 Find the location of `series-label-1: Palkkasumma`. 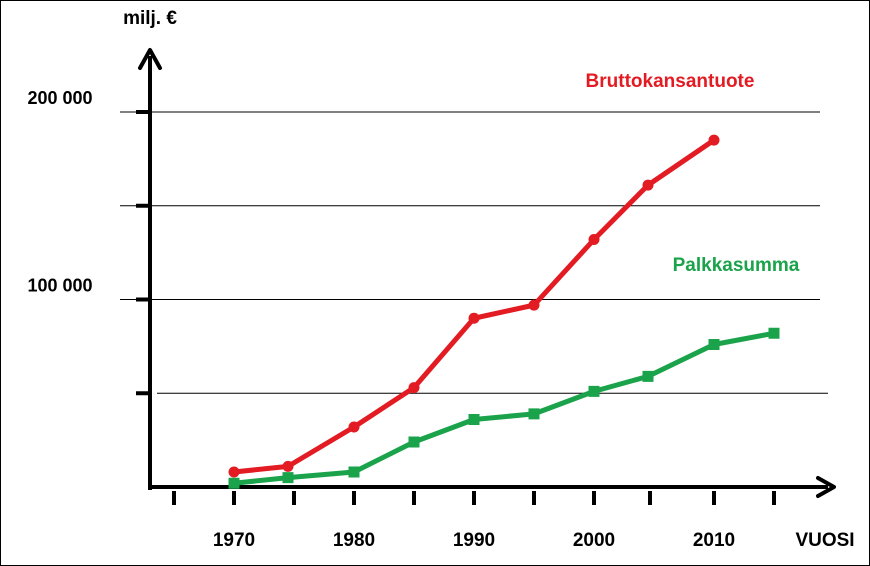

series-label-1: Palkkasumma is located at coordinates (736, 265).